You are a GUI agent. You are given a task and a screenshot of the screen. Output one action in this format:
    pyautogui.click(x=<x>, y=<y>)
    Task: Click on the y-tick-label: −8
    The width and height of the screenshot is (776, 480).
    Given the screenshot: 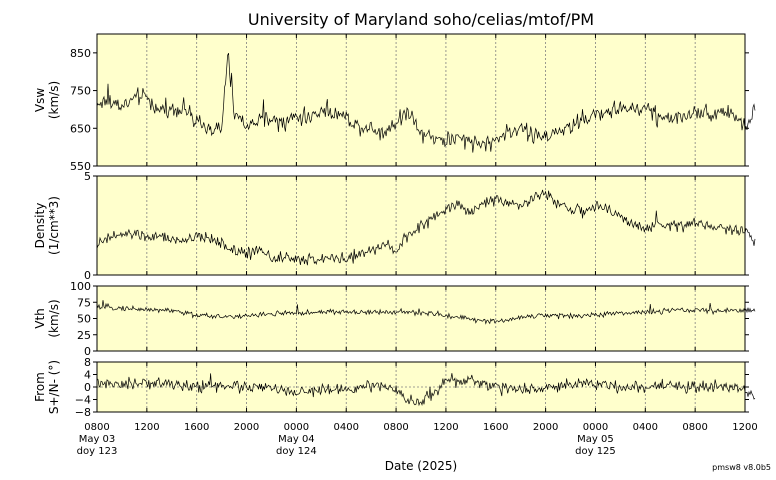 What is the action you would take?
    pyautogui.click(x=83, y=412)
    